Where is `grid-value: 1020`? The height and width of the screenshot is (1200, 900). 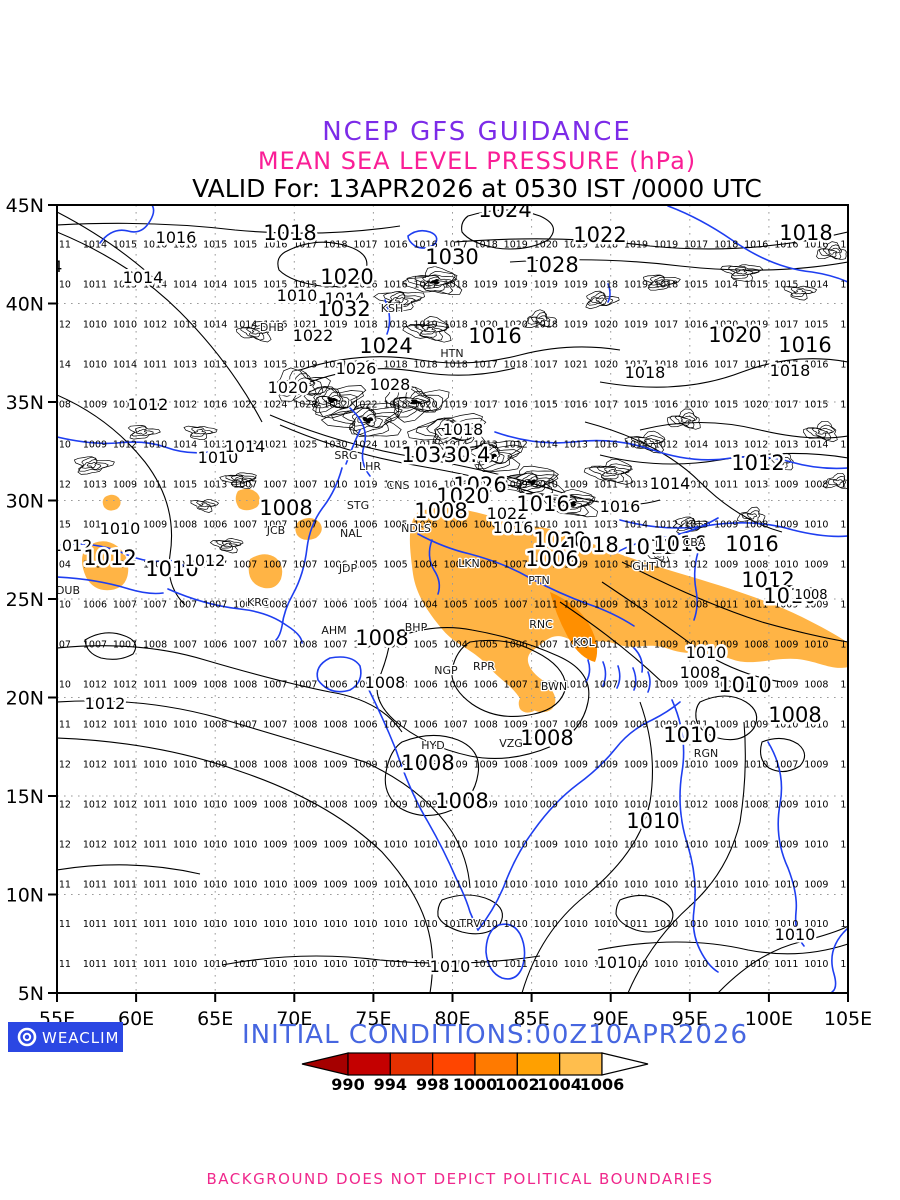
grid-value: 1020 is located at coordinates (756, 404).